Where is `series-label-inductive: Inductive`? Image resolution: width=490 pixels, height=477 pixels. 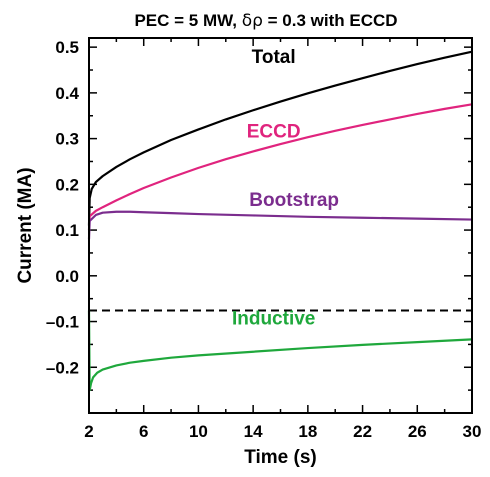
series-label-inductive: Inductive is located at coordinates (273, 318).